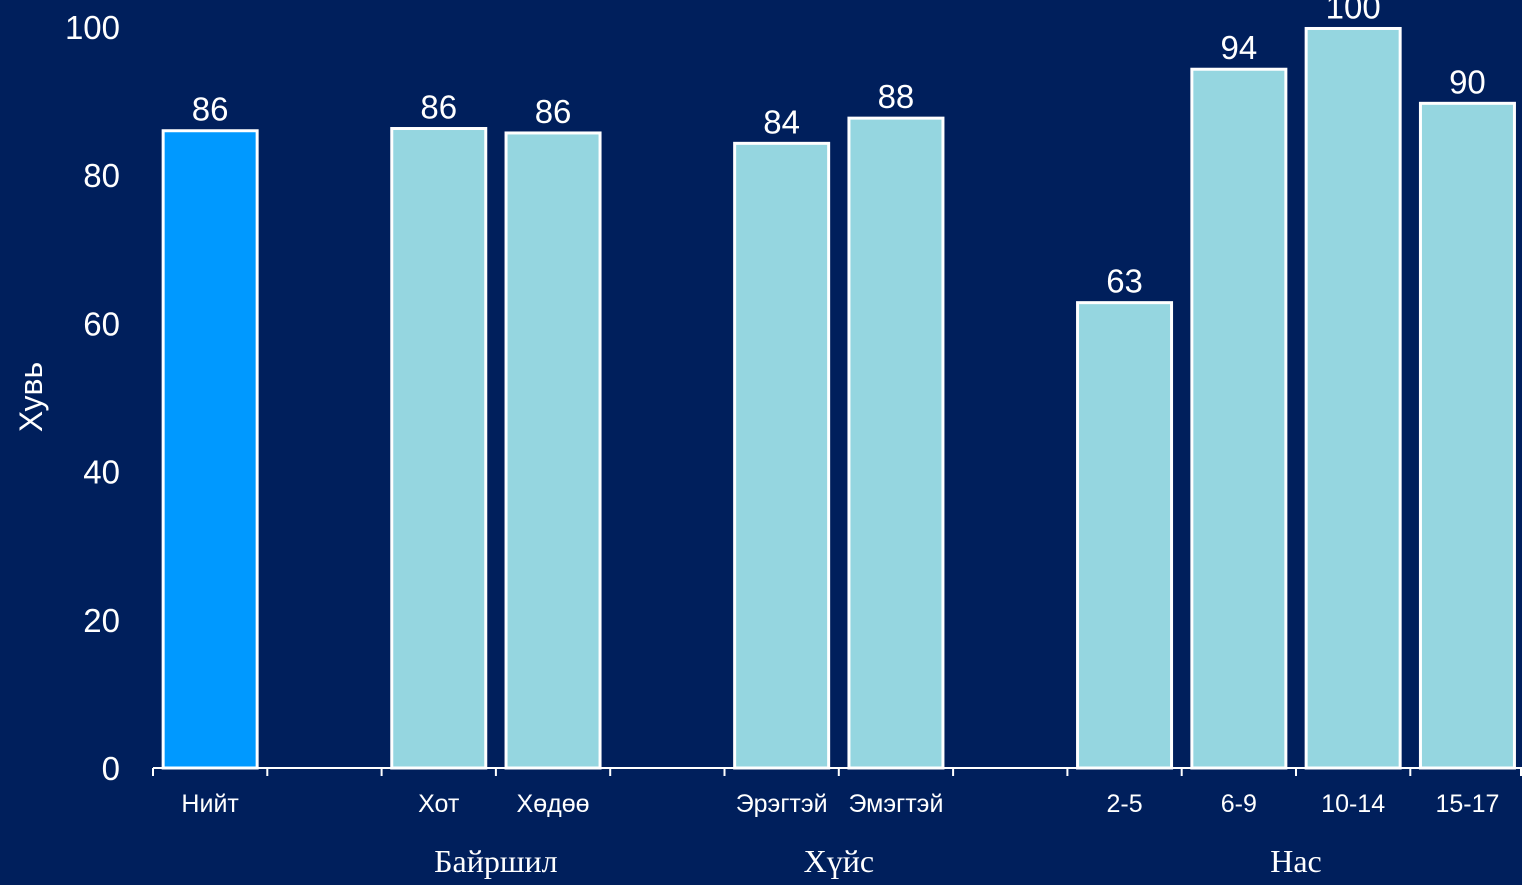 The width and height of the screenshot is (1522, 885). I want to click on x-tick-marks, so click(837, 772).